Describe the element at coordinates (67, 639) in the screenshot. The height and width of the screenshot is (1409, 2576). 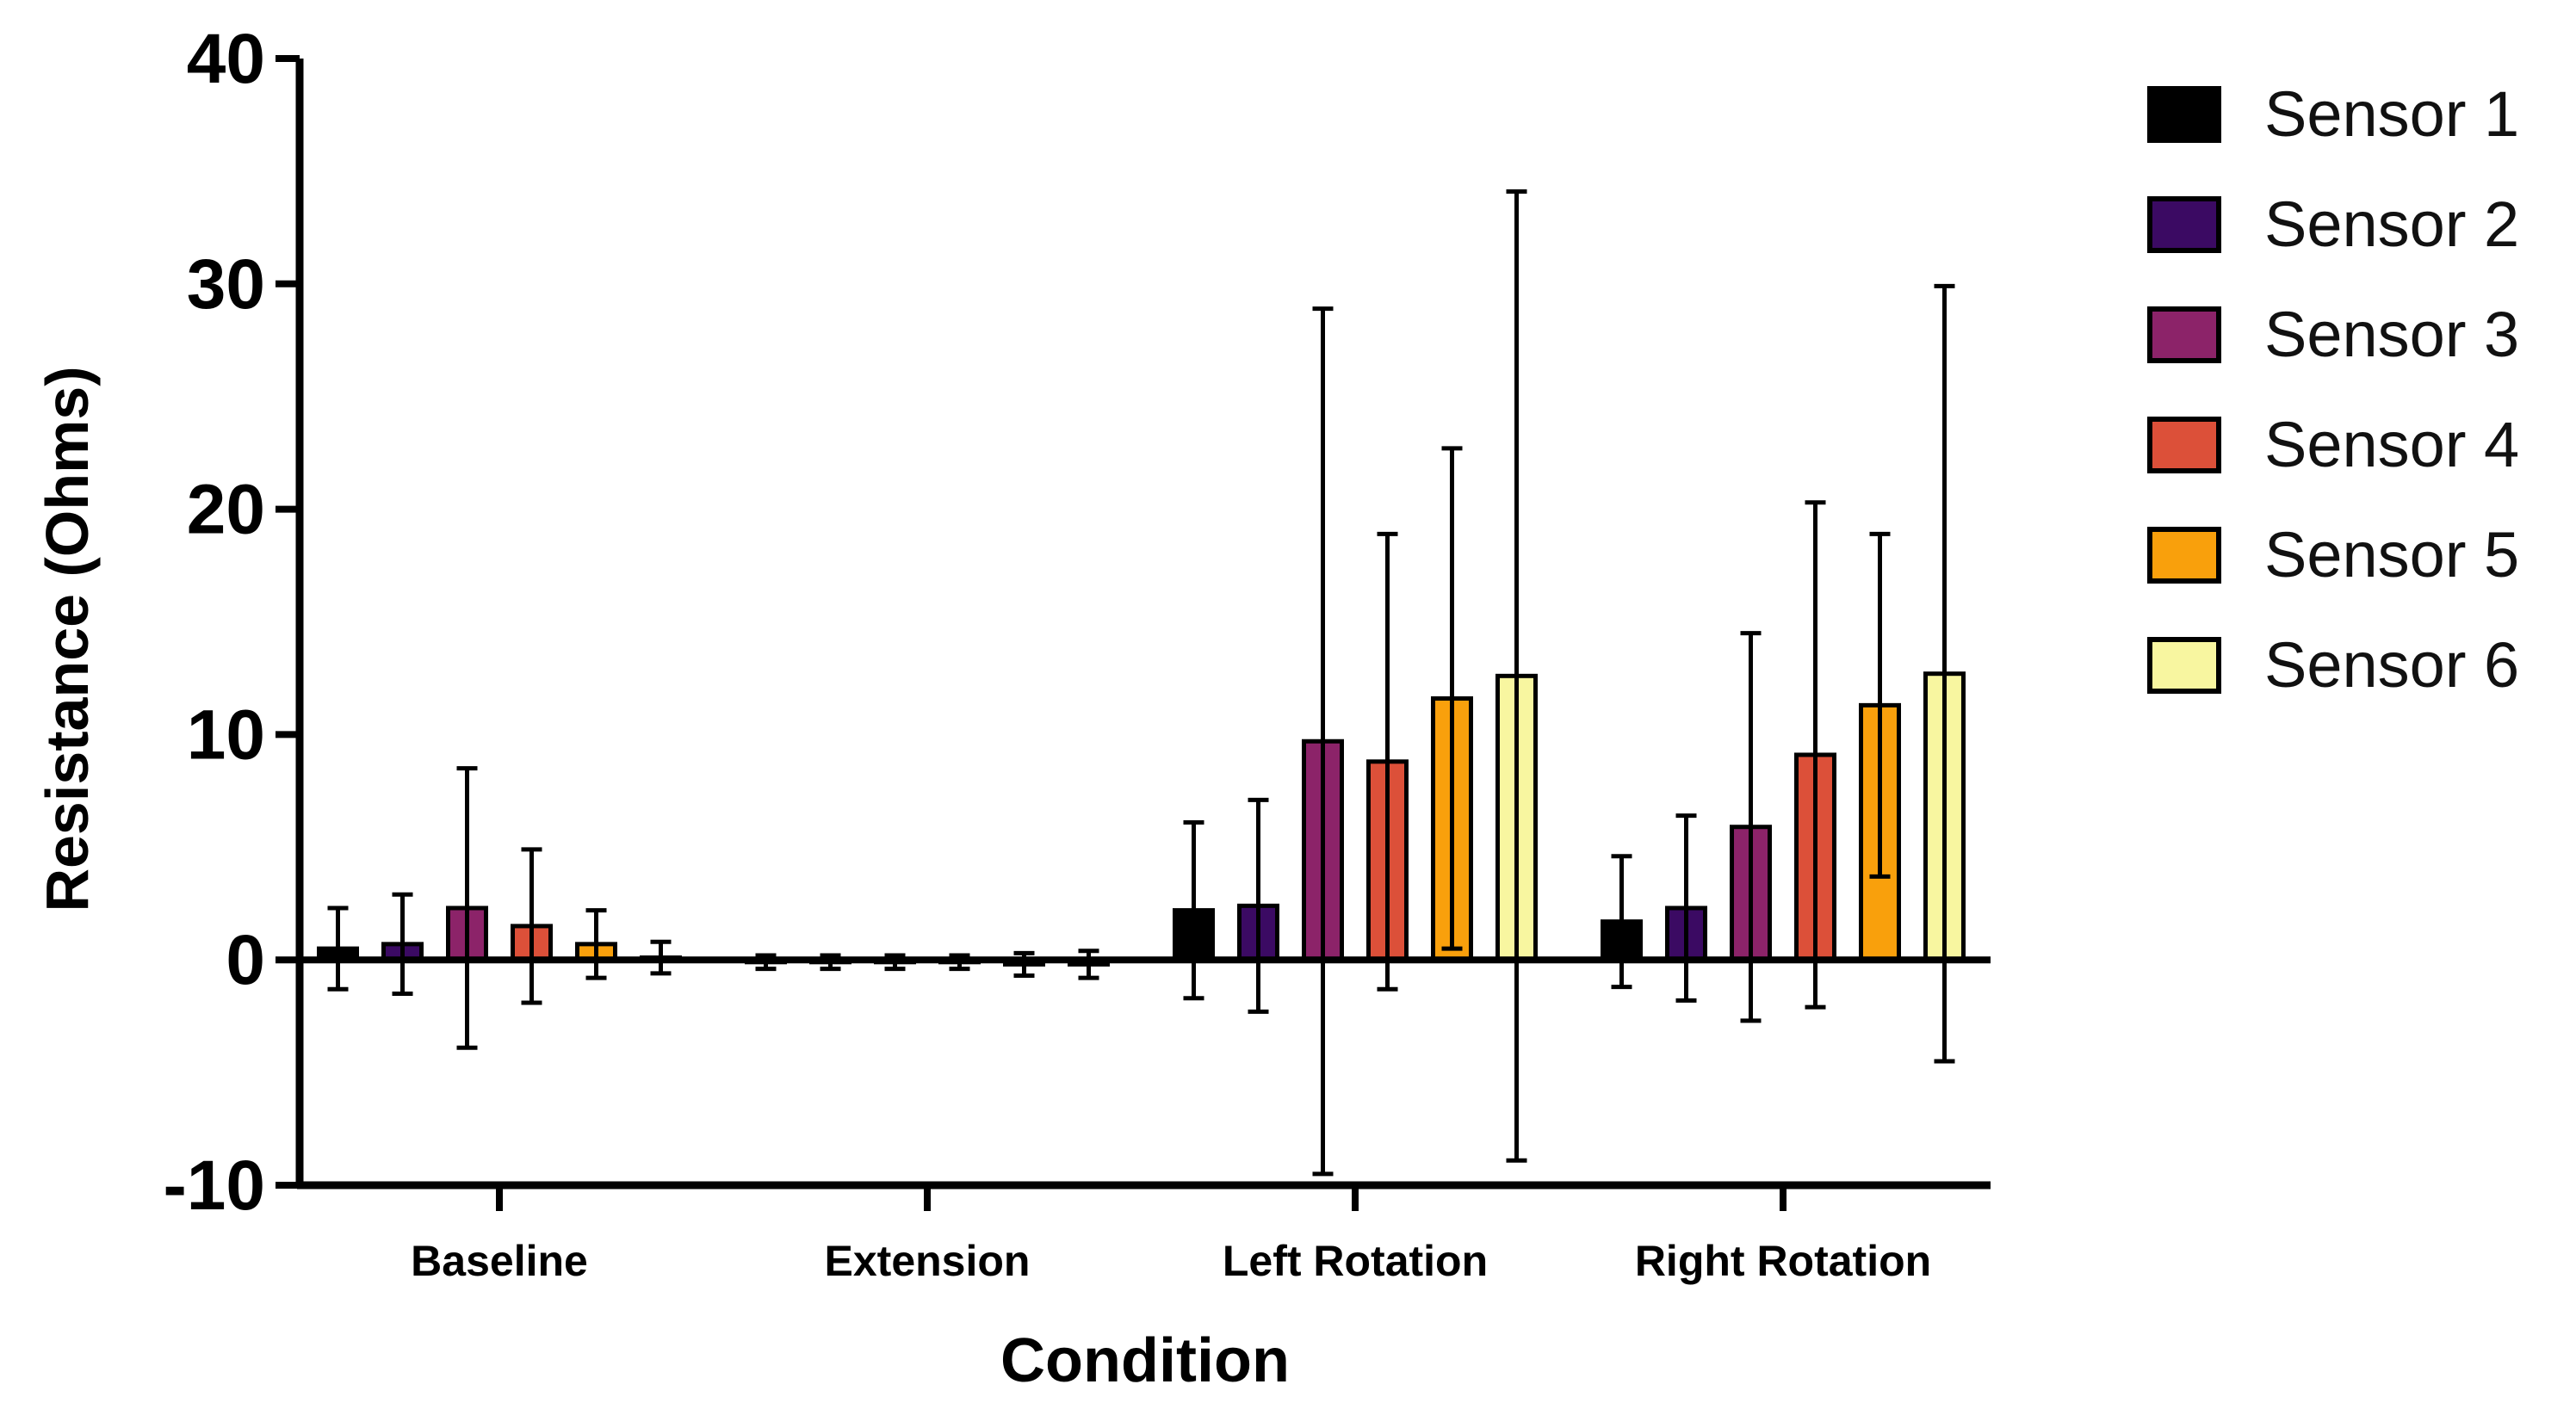
I see `y-axis-title: Resistance (Ohms)` at that location.